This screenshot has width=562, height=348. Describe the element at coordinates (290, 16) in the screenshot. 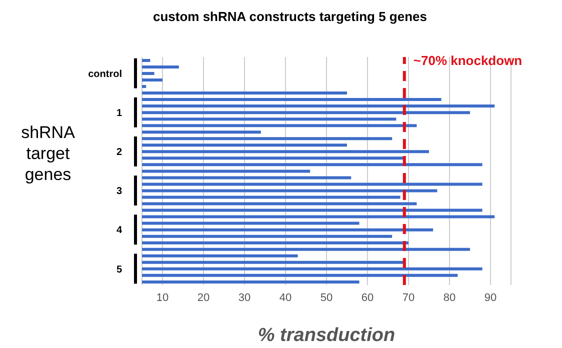

I see `chart-title: custom shRNA constructs targeting 5 genes` at that location.